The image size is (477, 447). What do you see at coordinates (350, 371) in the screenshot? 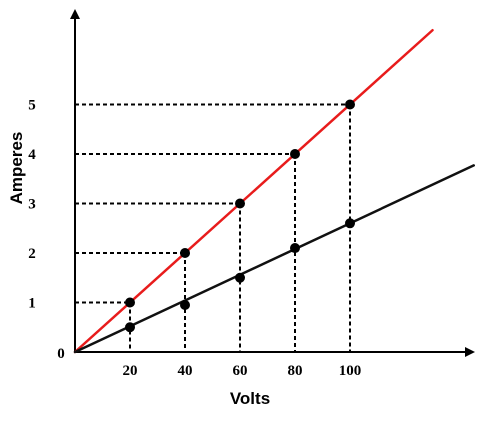
I see `x-tick-label-100: 100` at bounding box center [350, 371].